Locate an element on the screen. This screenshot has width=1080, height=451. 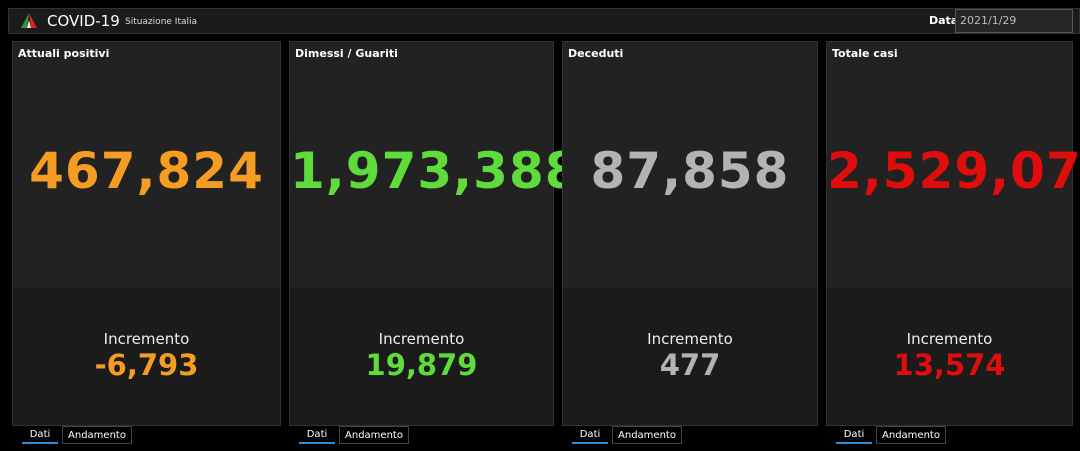
card-title: Dimessi / Guariti is located at coordinates (346, 53).